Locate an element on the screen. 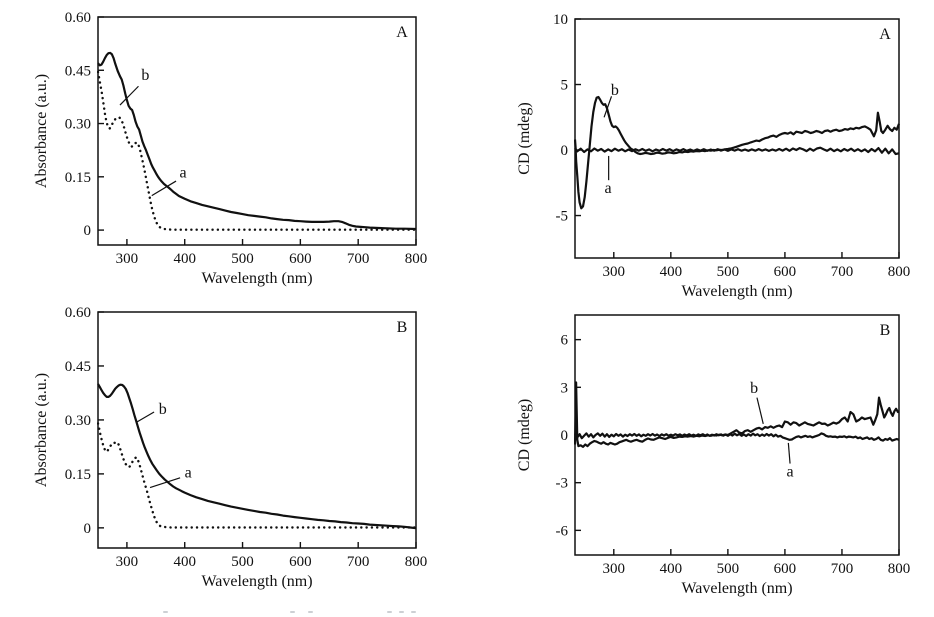  y-tick-label: 5 is located at coordinates (565, 86).